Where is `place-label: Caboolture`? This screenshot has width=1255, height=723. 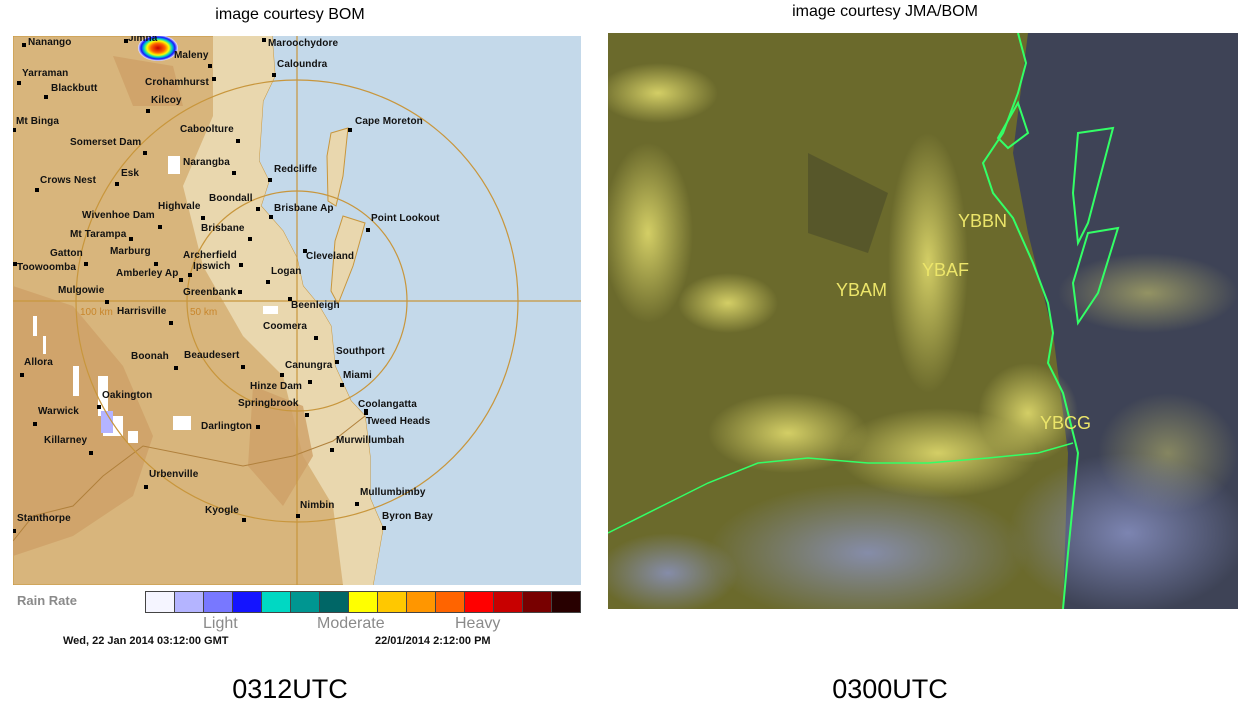
place-label: Caboolture is located at coordinates (207, 129).